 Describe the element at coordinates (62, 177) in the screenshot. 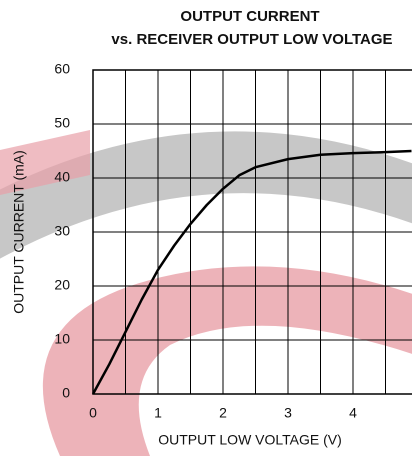

I see `y-tick-label: 40` at that location.